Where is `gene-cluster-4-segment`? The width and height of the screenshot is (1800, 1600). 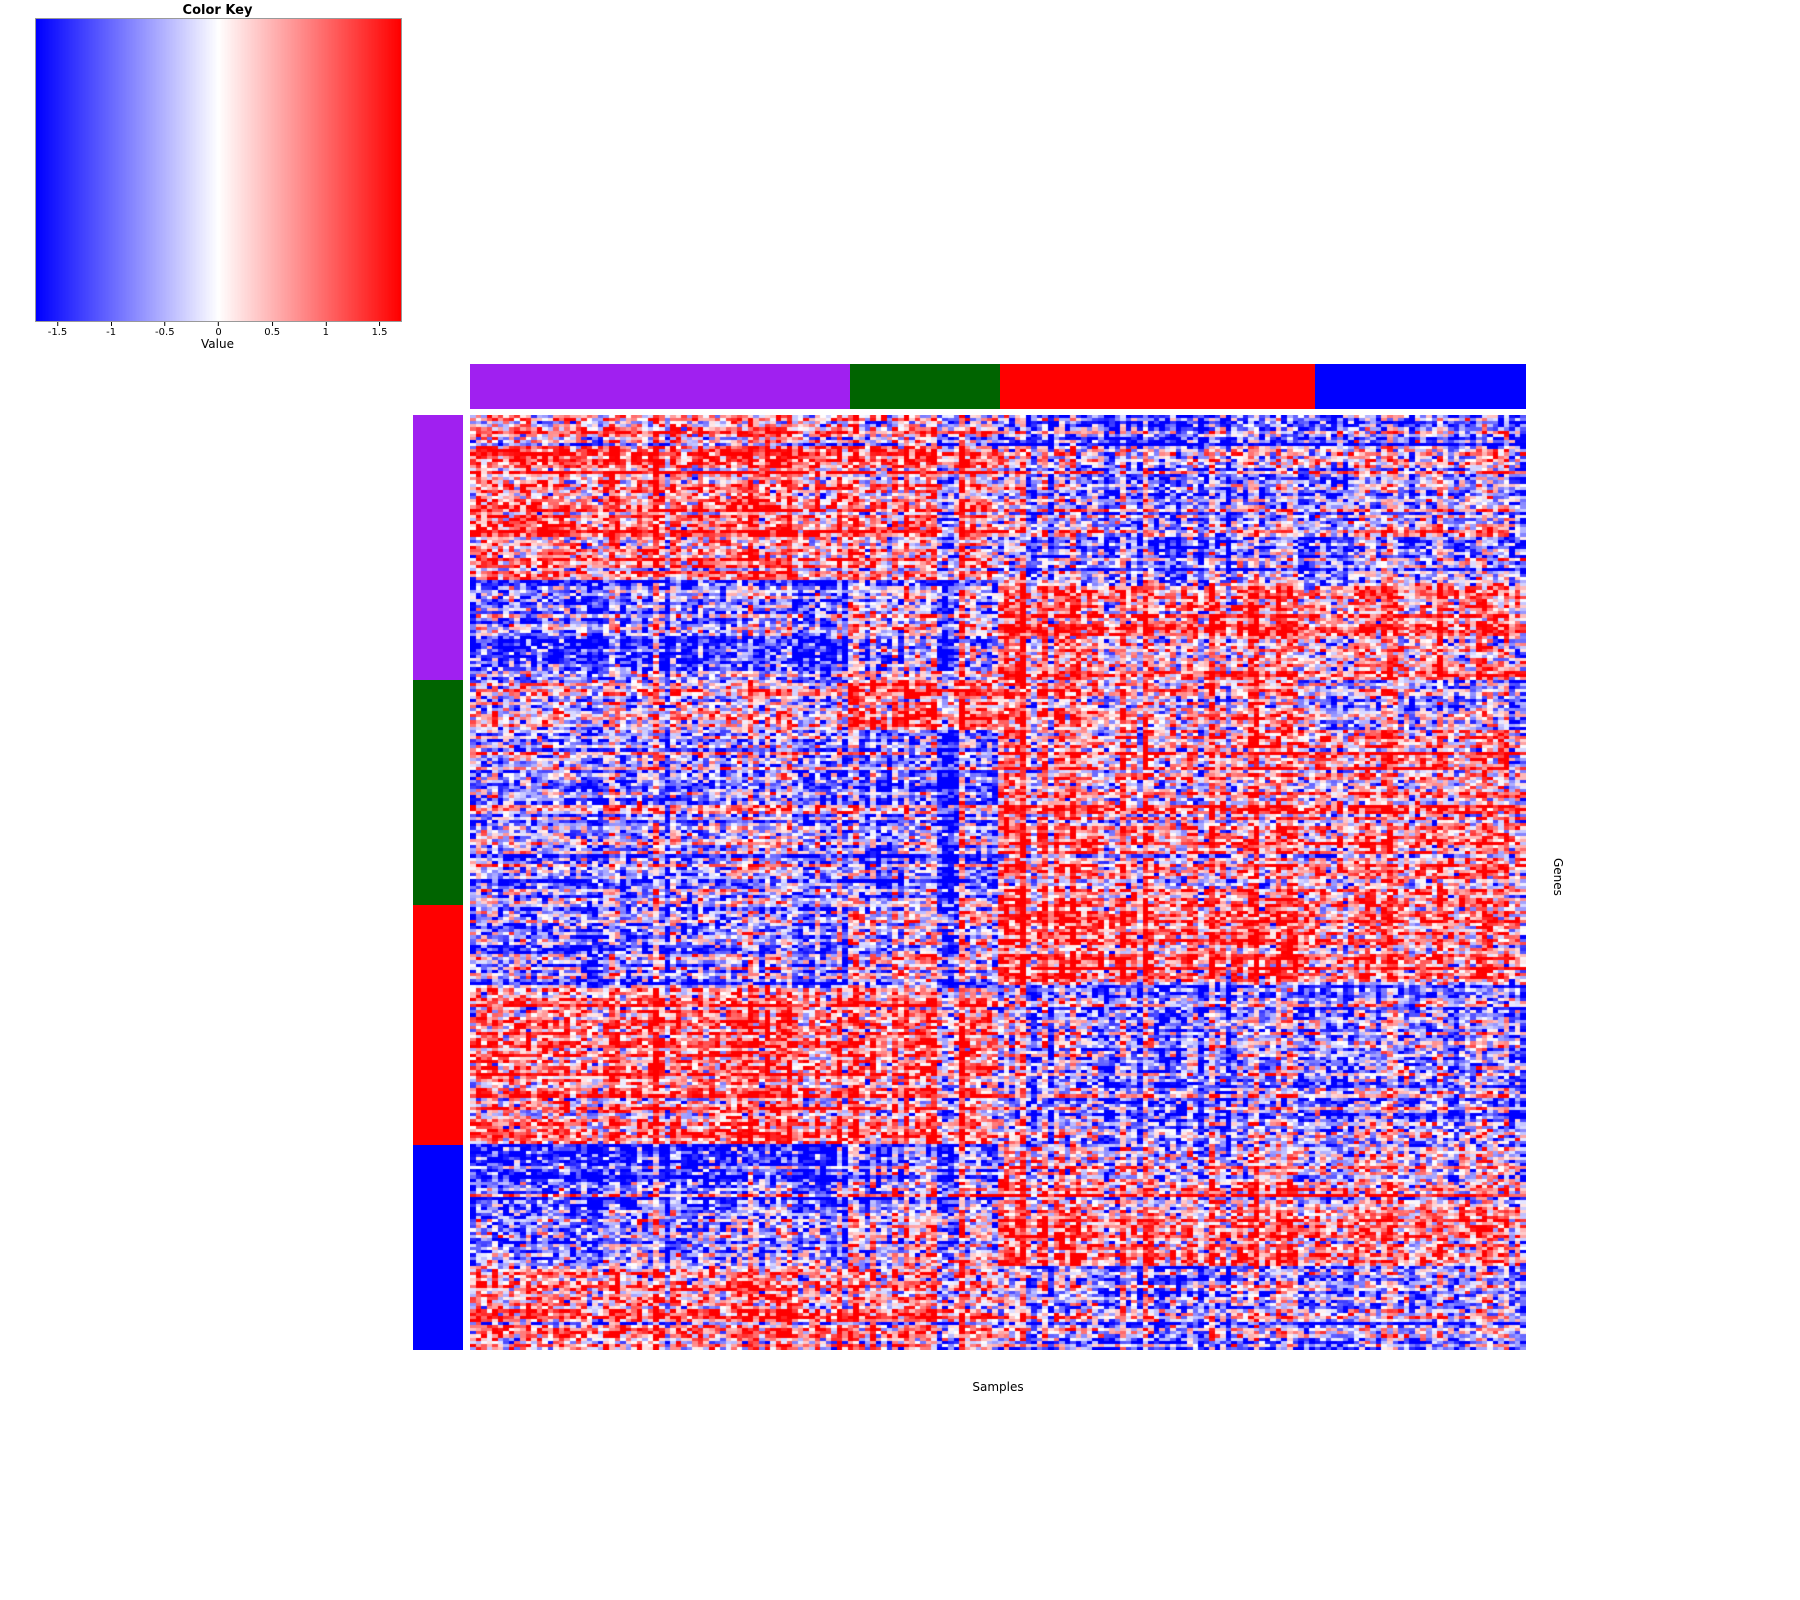 gene-cluster-4-segment is located at coordinates (438, 1247).